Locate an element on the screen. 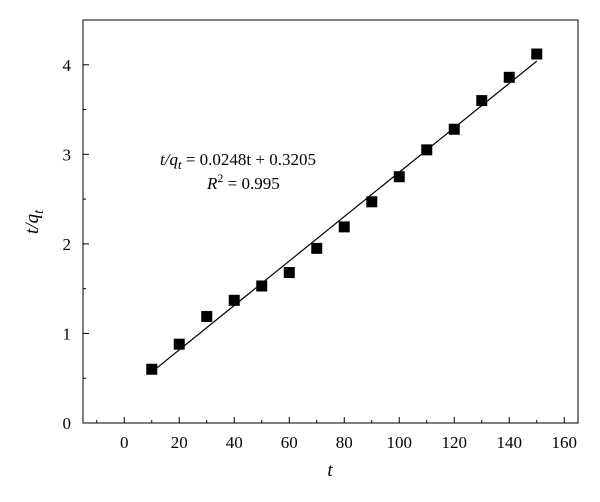 The width and height of the screenshot is (600, 502). y-axis-label: t/qt is located at coordinates (34, 221).